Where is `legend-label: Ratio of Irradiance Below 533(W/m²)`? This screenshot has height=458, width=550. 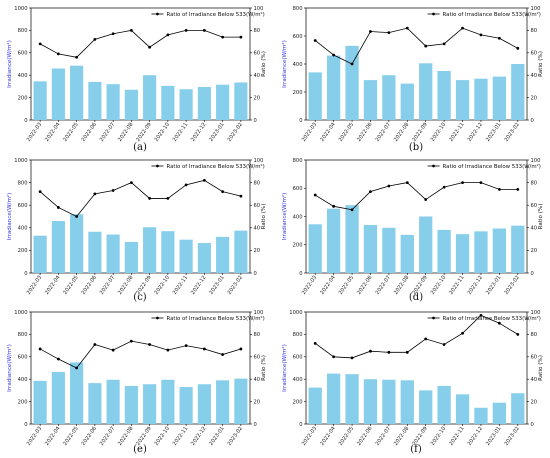 legend-label: Ratio of Irradiance Below 533(W/m²) is located at coordinates (215, 166).